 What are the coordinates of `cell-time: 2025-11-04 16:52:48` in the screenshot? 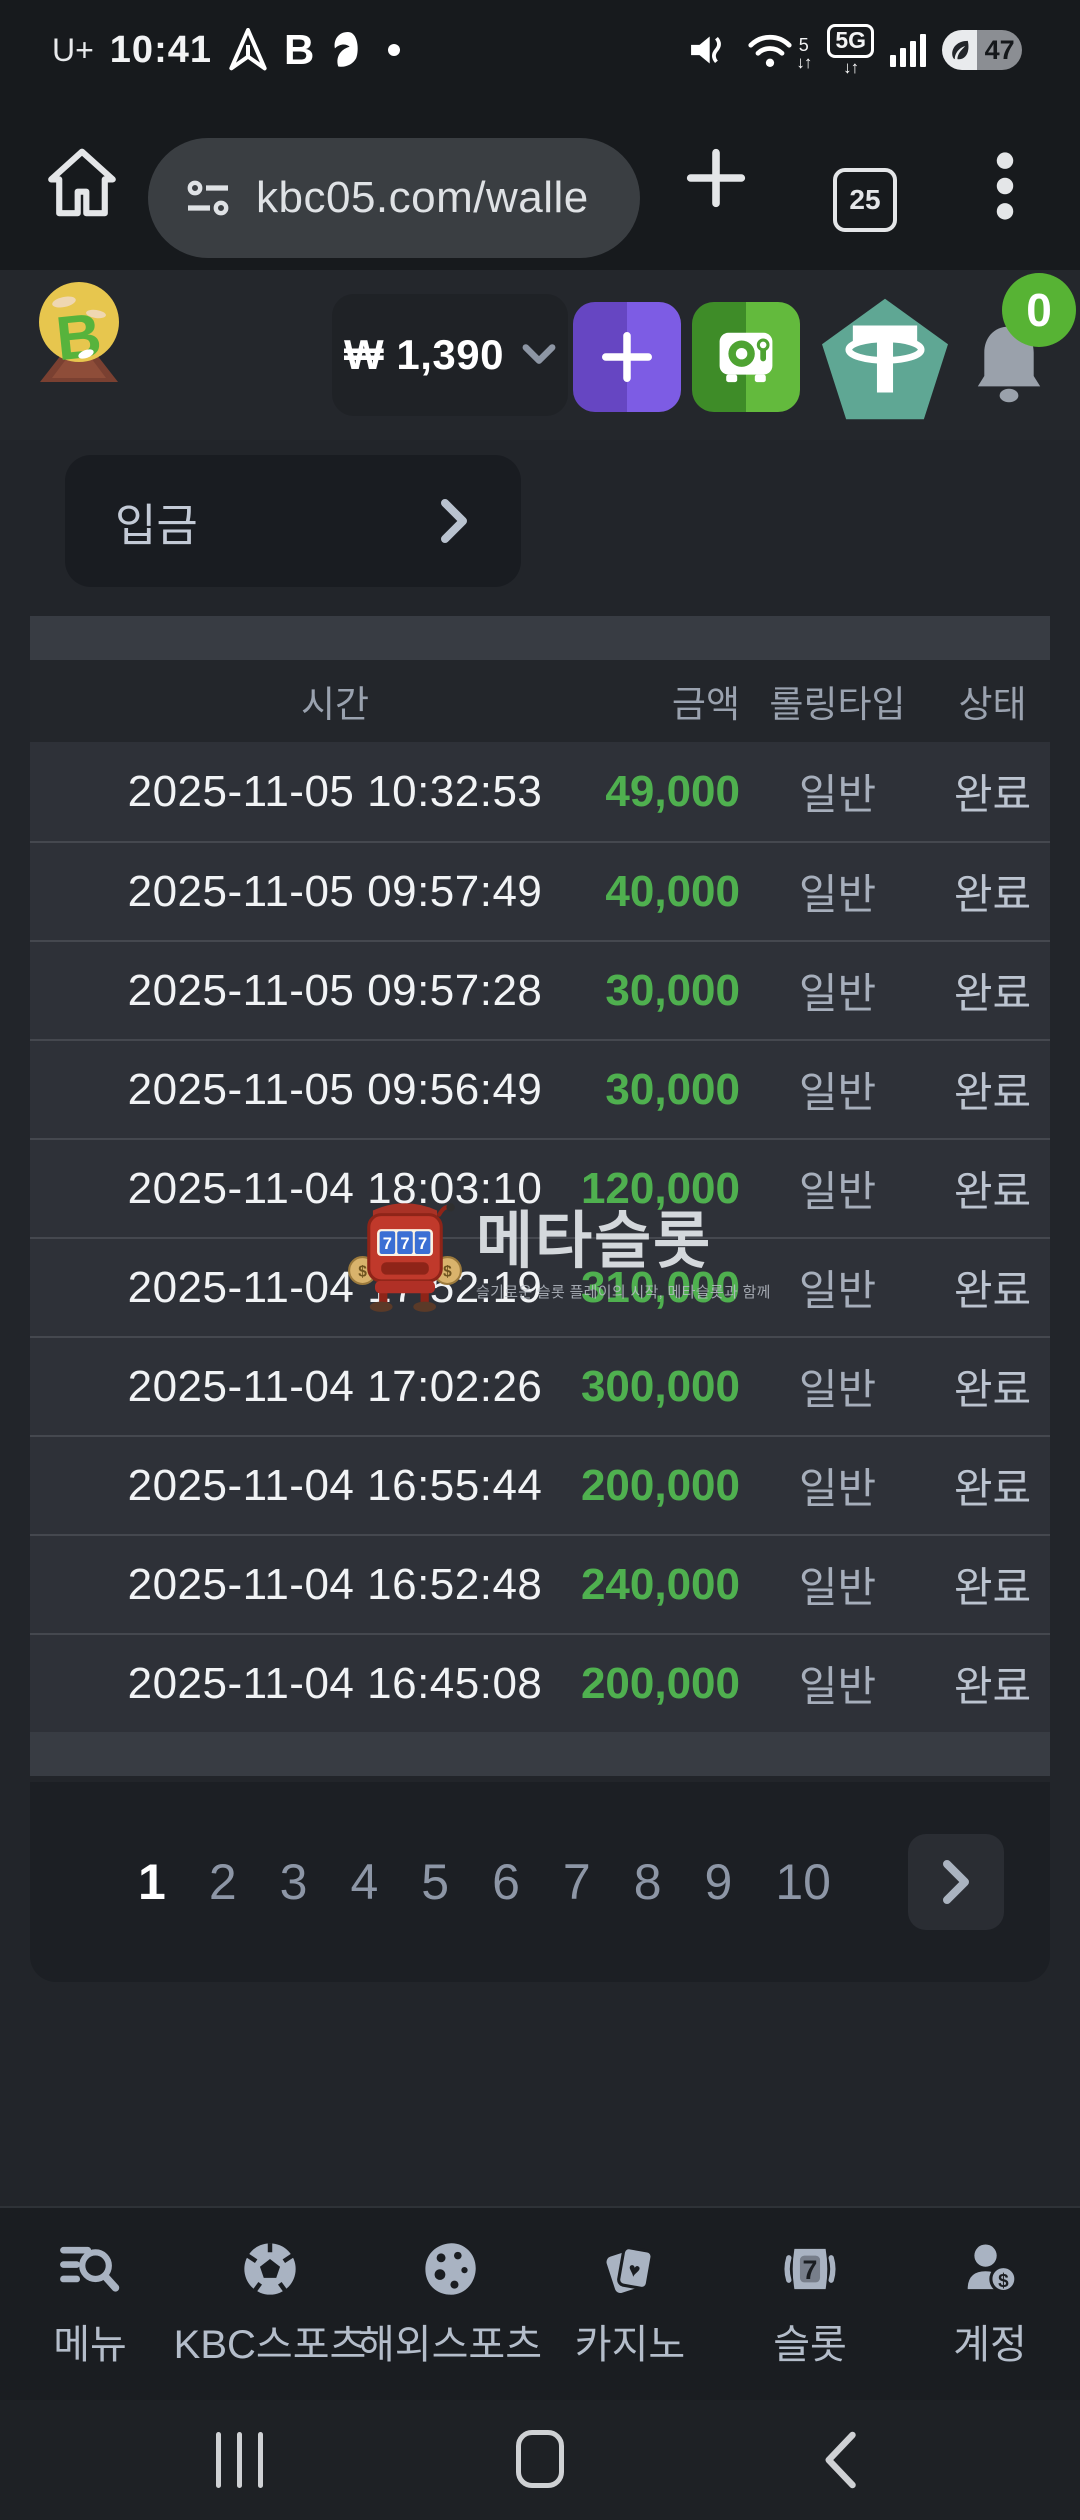 It's located at (335, 1584).